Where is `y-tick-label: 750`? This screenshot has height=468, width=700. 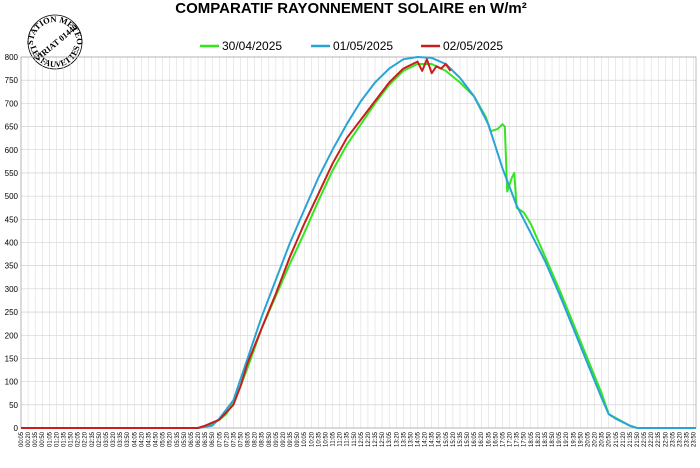
y-tick-label: 750 is located at coordinates (12, 80).